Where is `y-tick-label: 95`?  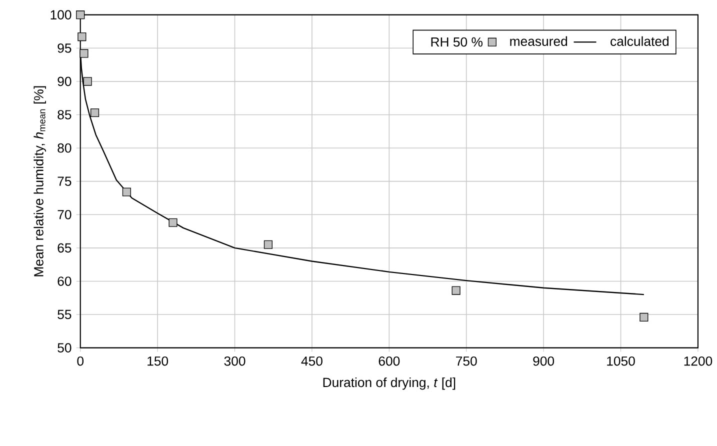
y-tick-label: 95 is located at coordinates (65, 48).